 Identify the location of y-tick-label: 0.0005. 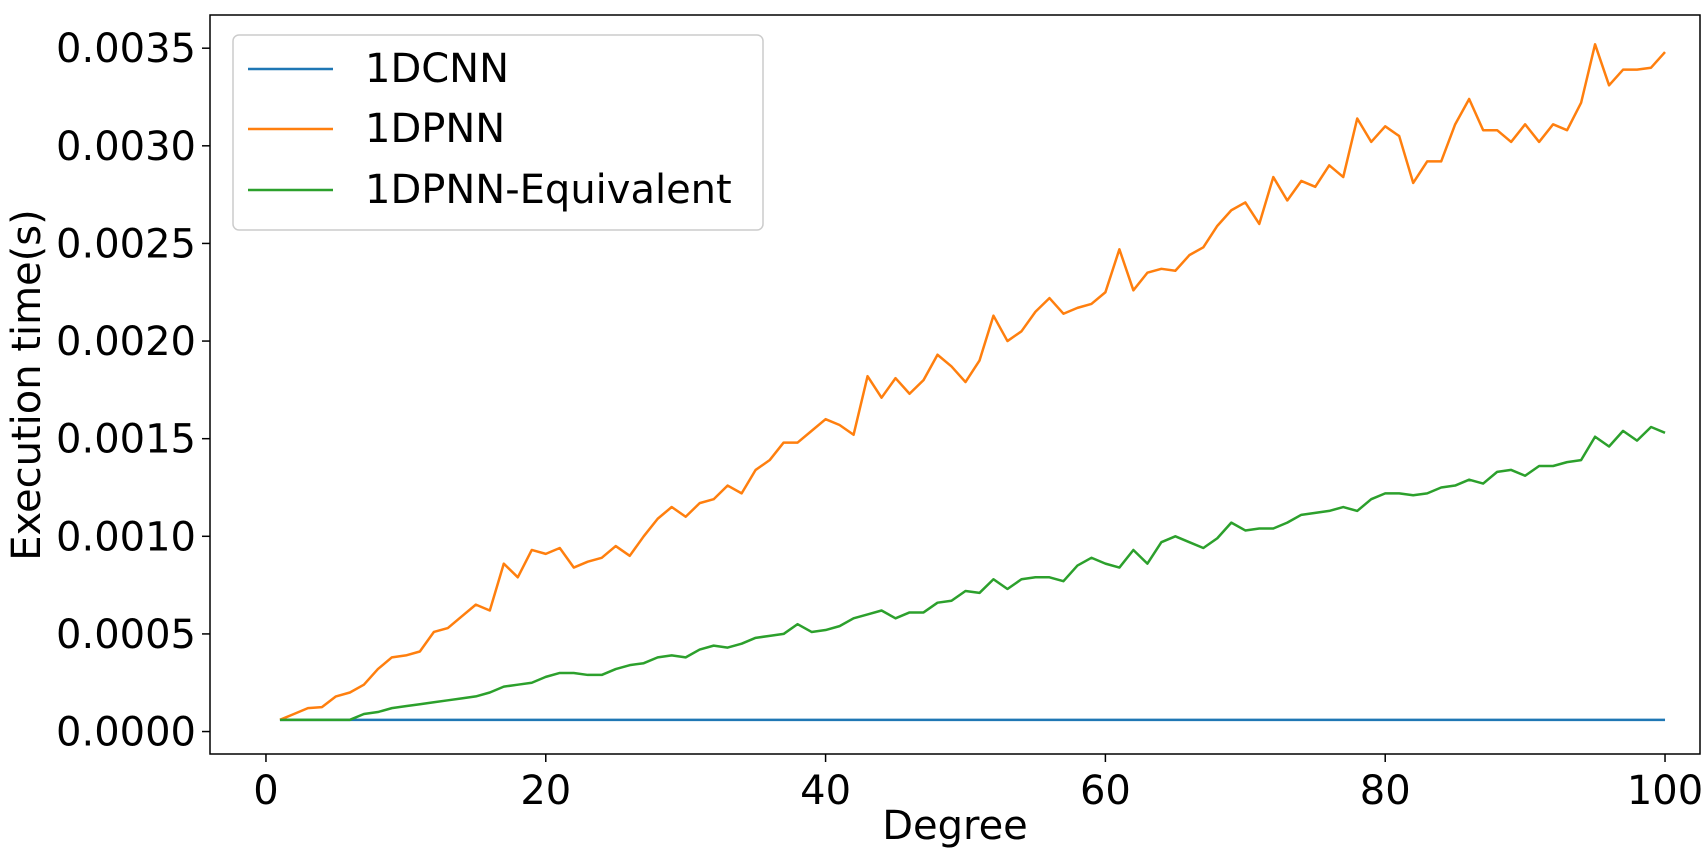
(126, 635).